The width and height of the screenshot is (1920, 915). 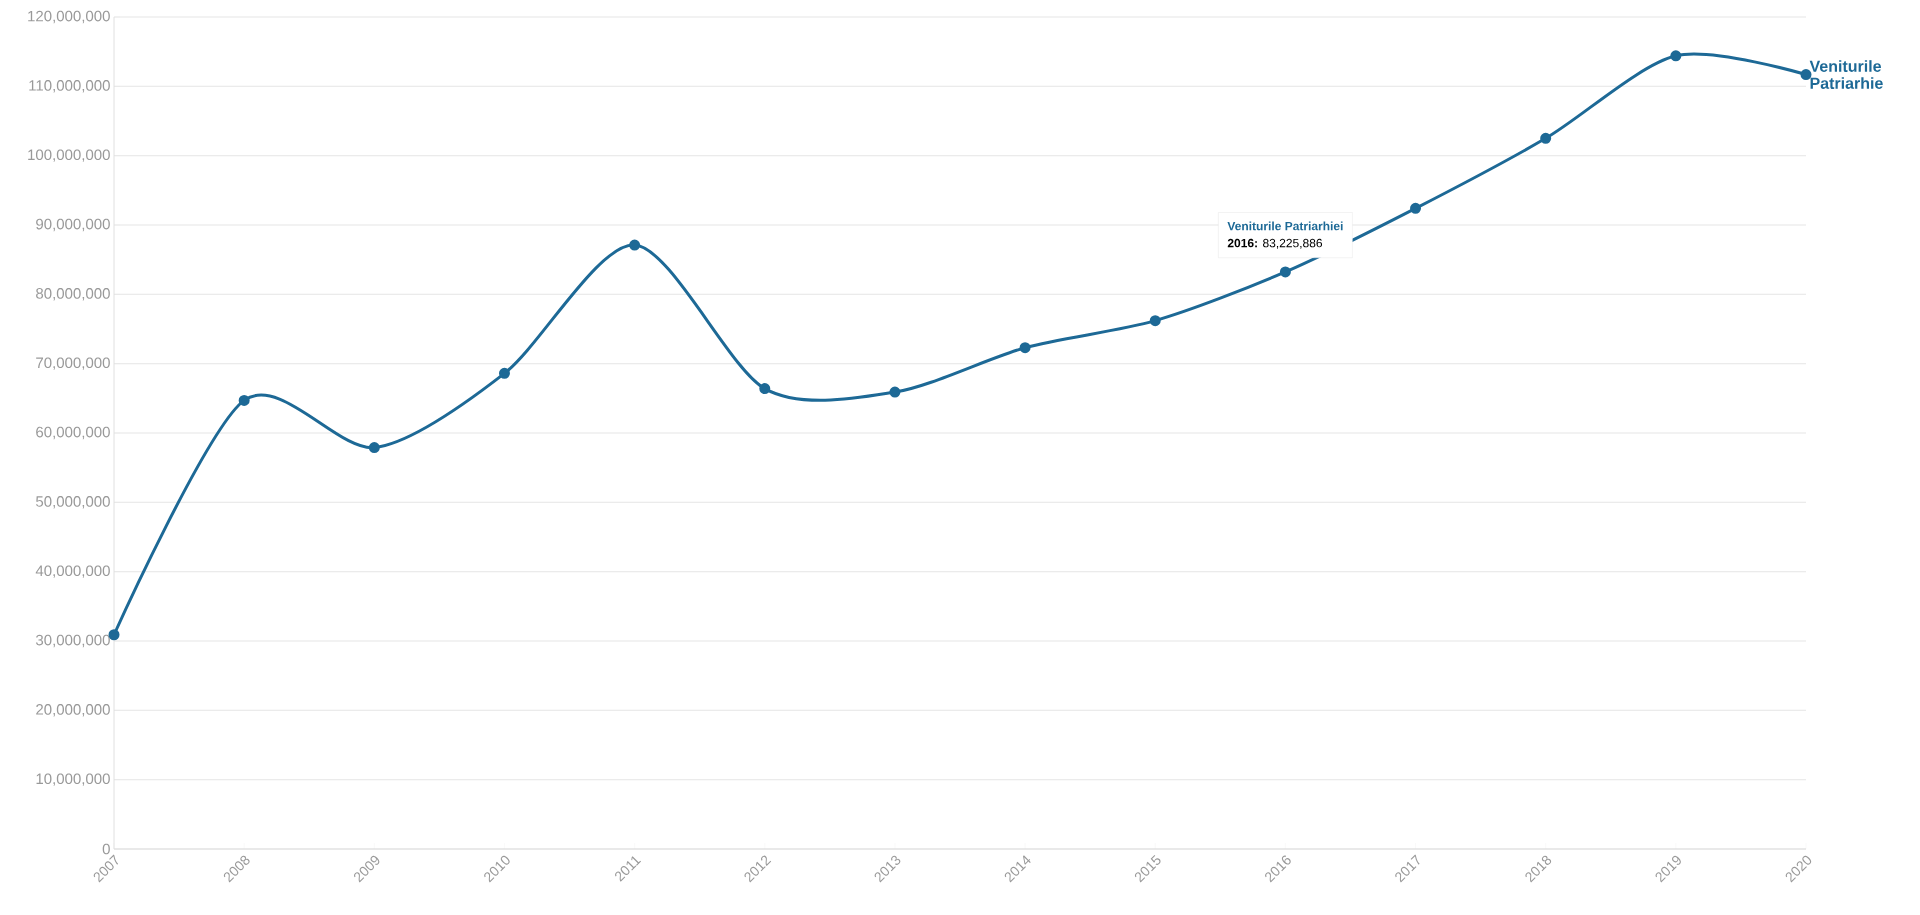 What do you see at coordinates (73, 710) in the screenshot?
I see `y-tick-label: 20,000,000` at bounding box center [73, 710].